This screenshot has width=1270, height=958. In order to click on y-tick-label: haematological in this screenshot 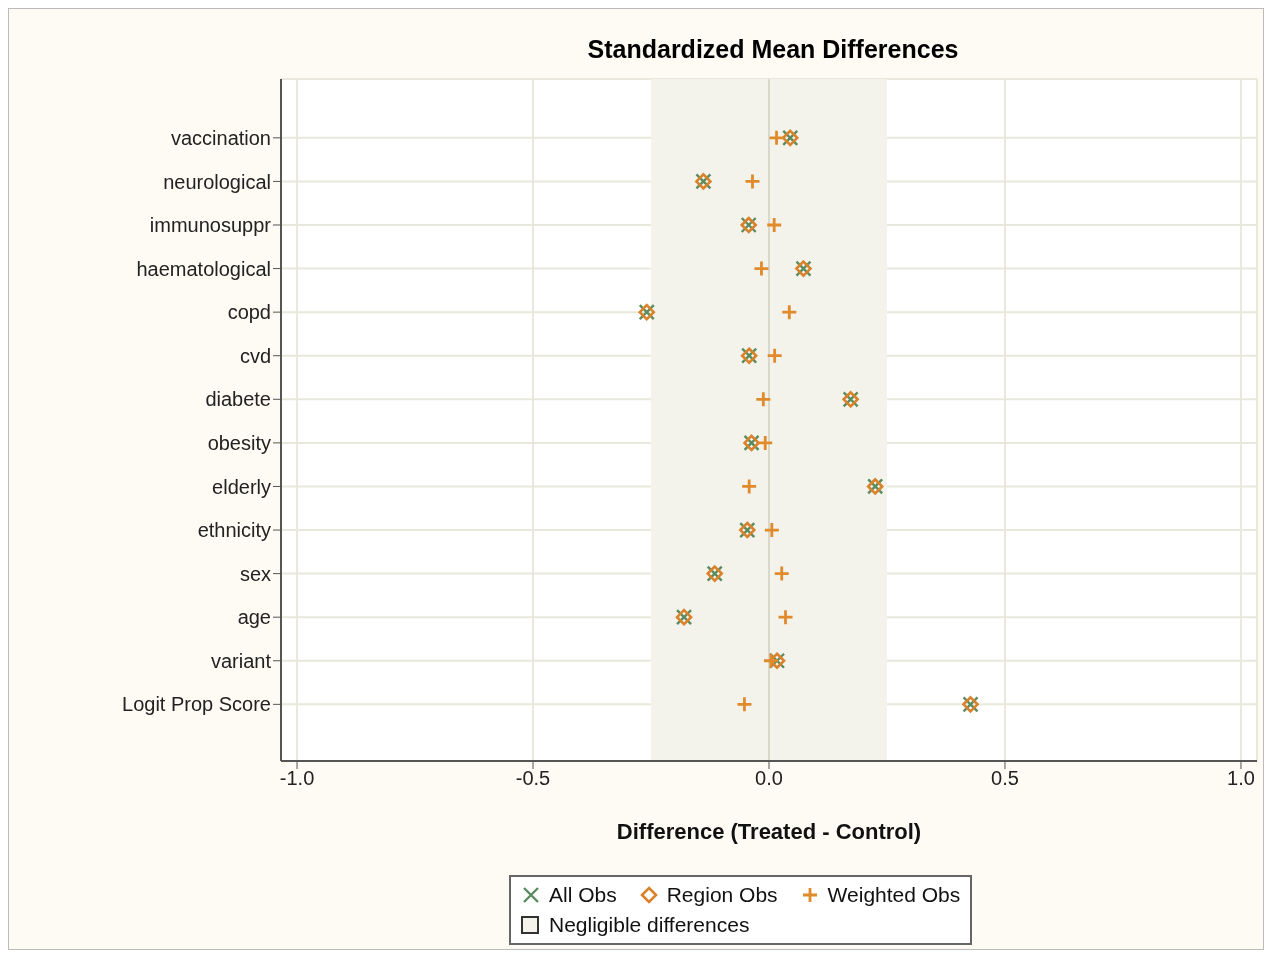, I will do `click(203, 268)`.